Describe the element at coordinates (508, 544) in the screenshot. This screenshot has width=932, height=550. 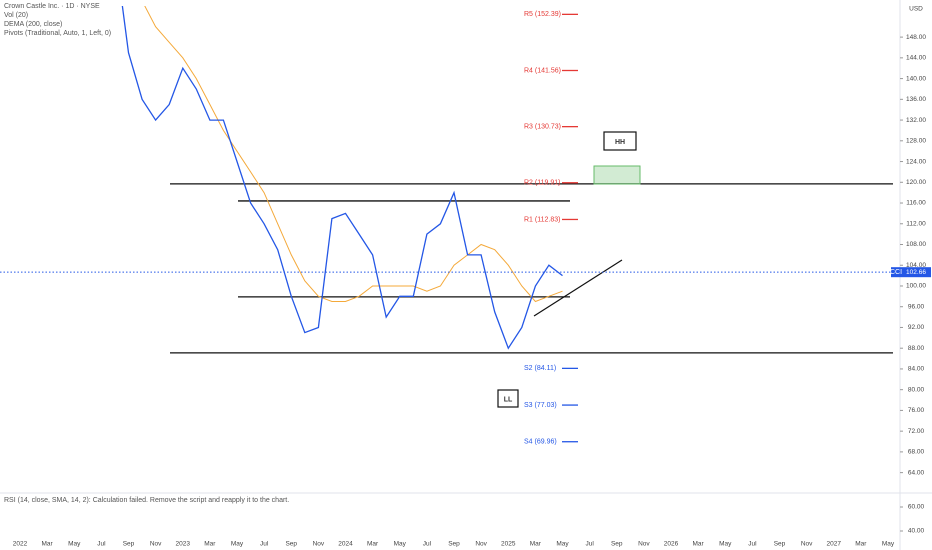
I see `x-tick-label: 2025` at that location.